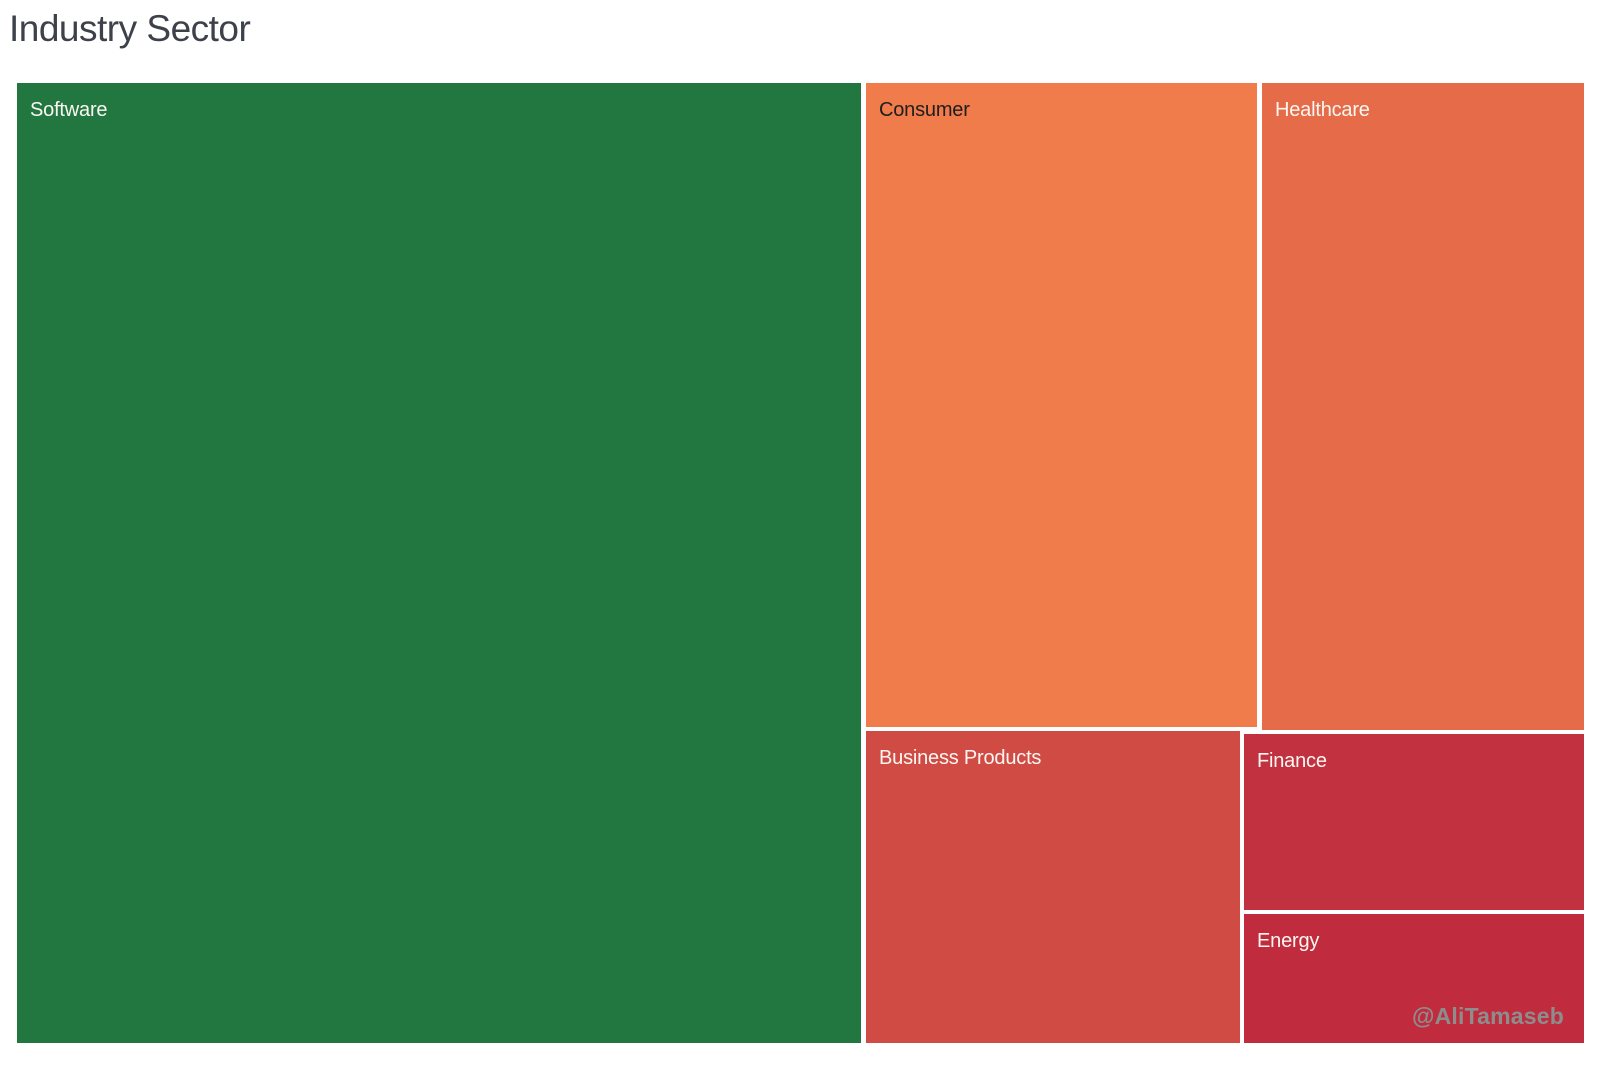 The height and width of the screenshot is (1090, 1600). I want to click on treemap-node-label-software: Software, so click(69, 110).